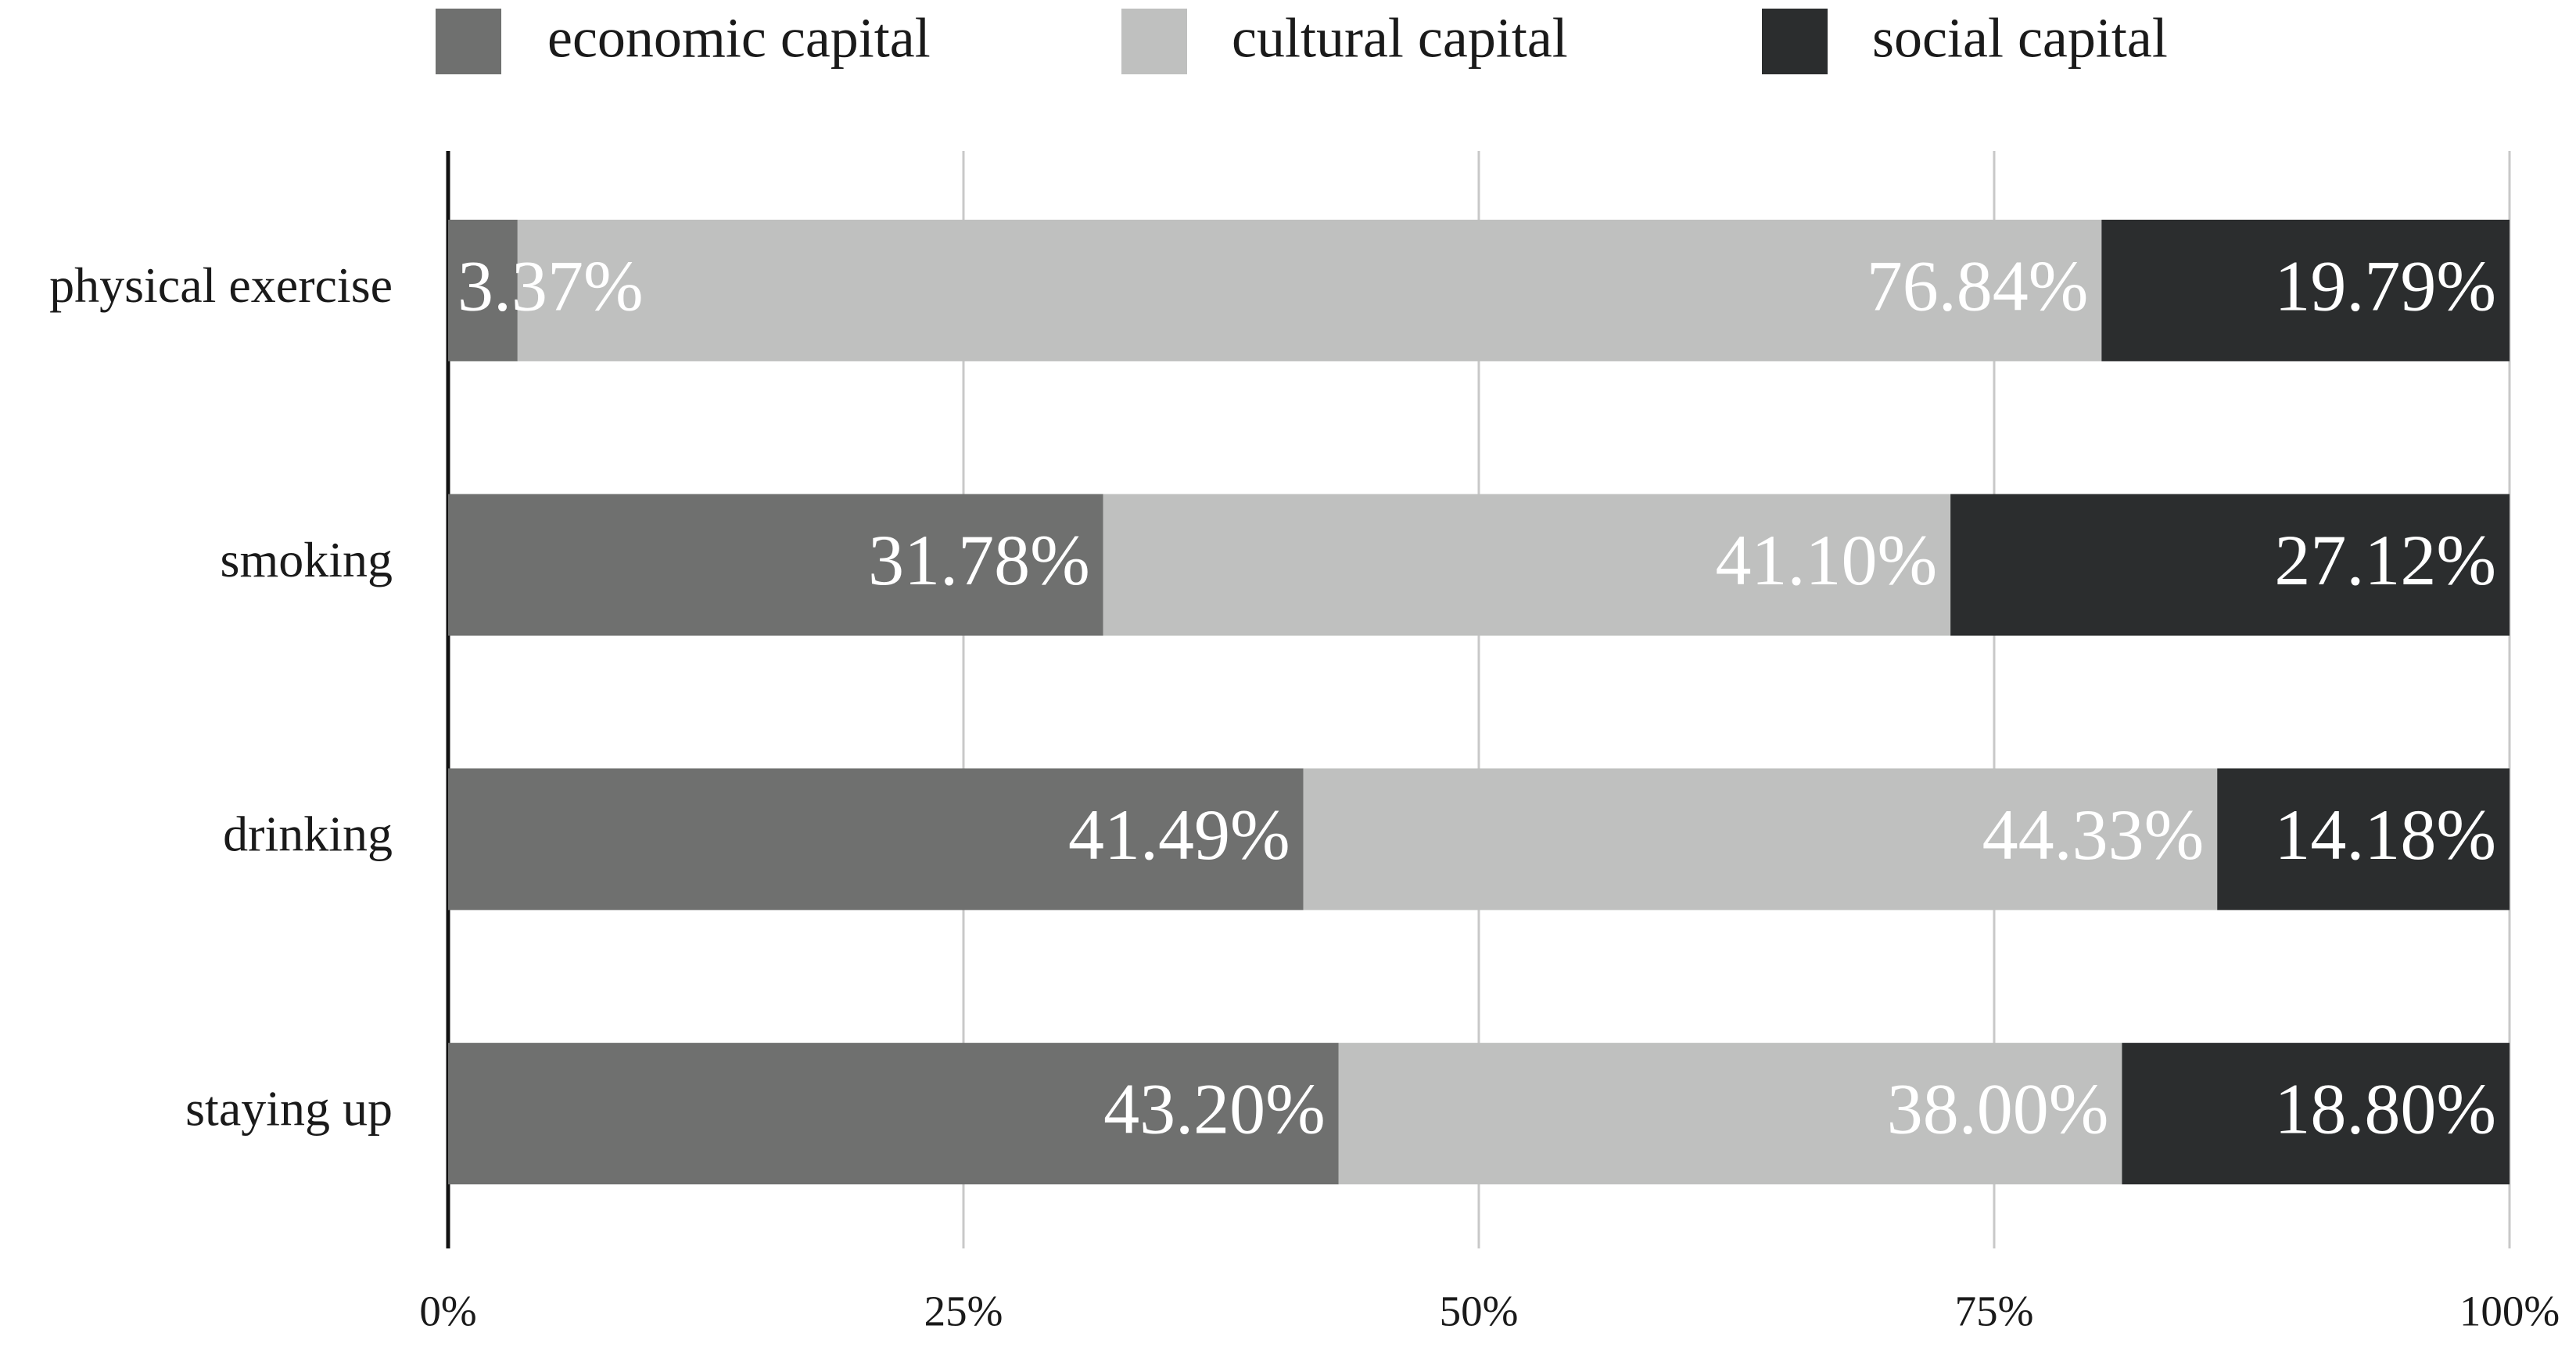 The image size is (2576, 1347). What do you see at coordinates (1214, 1109) in the screenshot?
I see `value-label: 43.20%` at bounding box center [1214, 1109].